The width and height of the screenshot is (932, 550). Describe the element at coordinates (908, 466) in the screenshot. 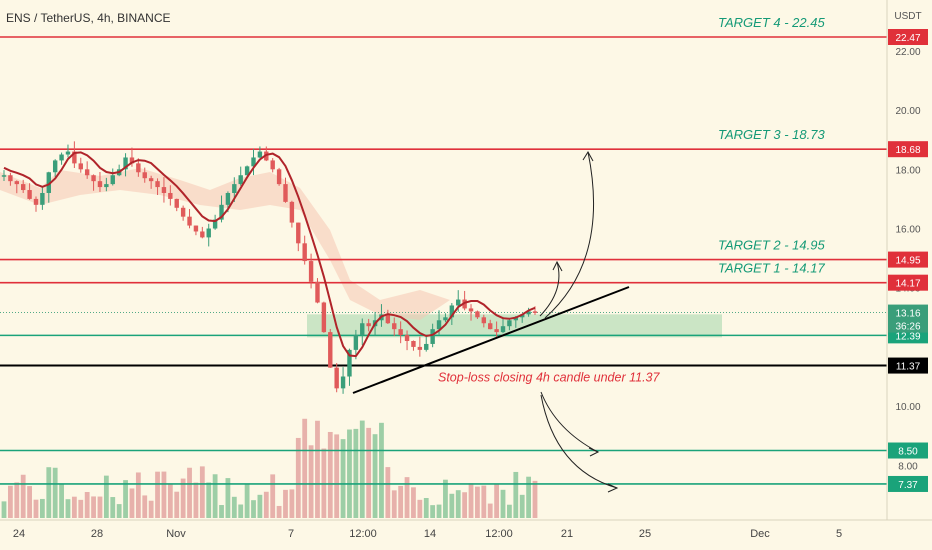

I see `price-tick-6: 8.00` at that location.